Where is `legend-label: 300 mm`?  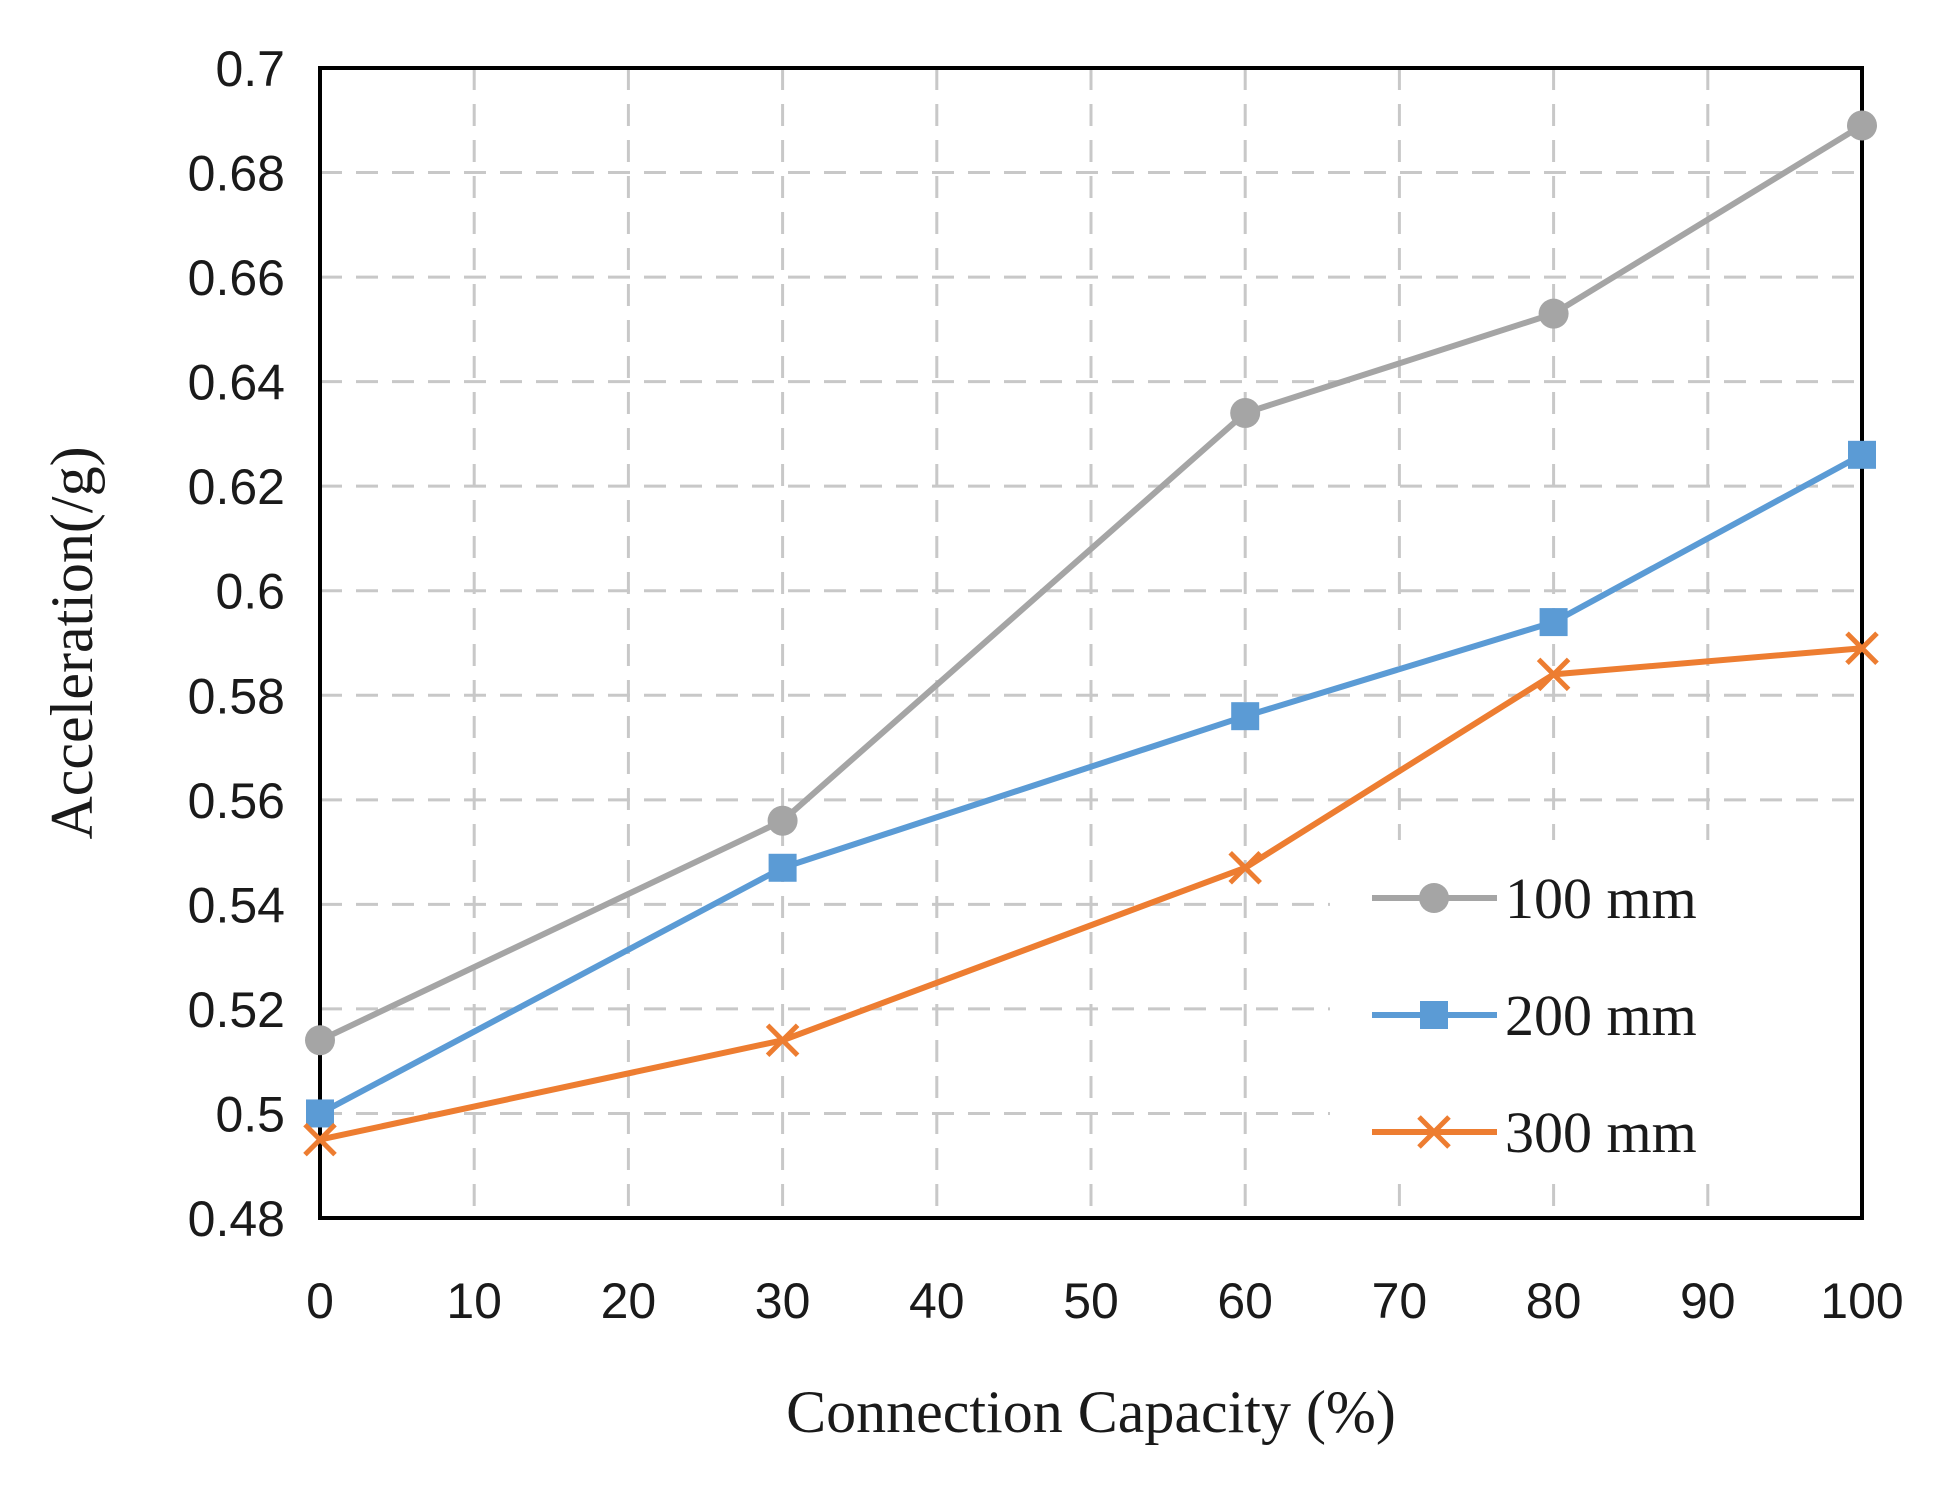 legend-label: 300 mm is located at coordinates (1601, 1132).